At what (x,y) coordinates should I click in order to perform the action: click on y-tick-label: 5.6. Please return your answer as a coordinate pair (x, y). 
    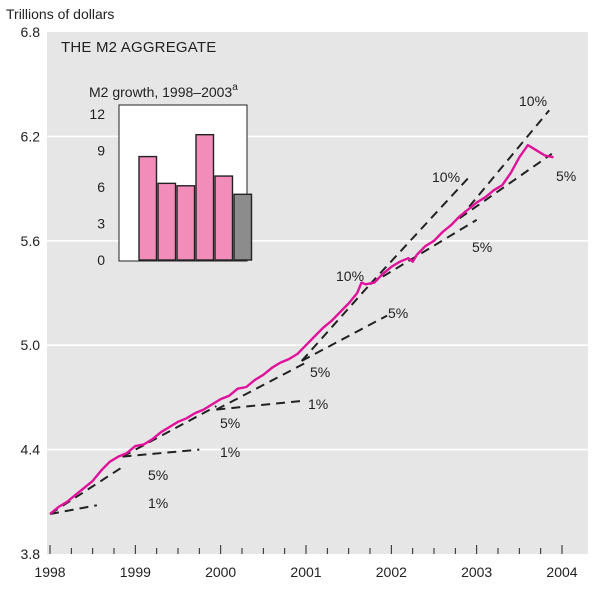
    Looking at the image, I should click on (31, 241).